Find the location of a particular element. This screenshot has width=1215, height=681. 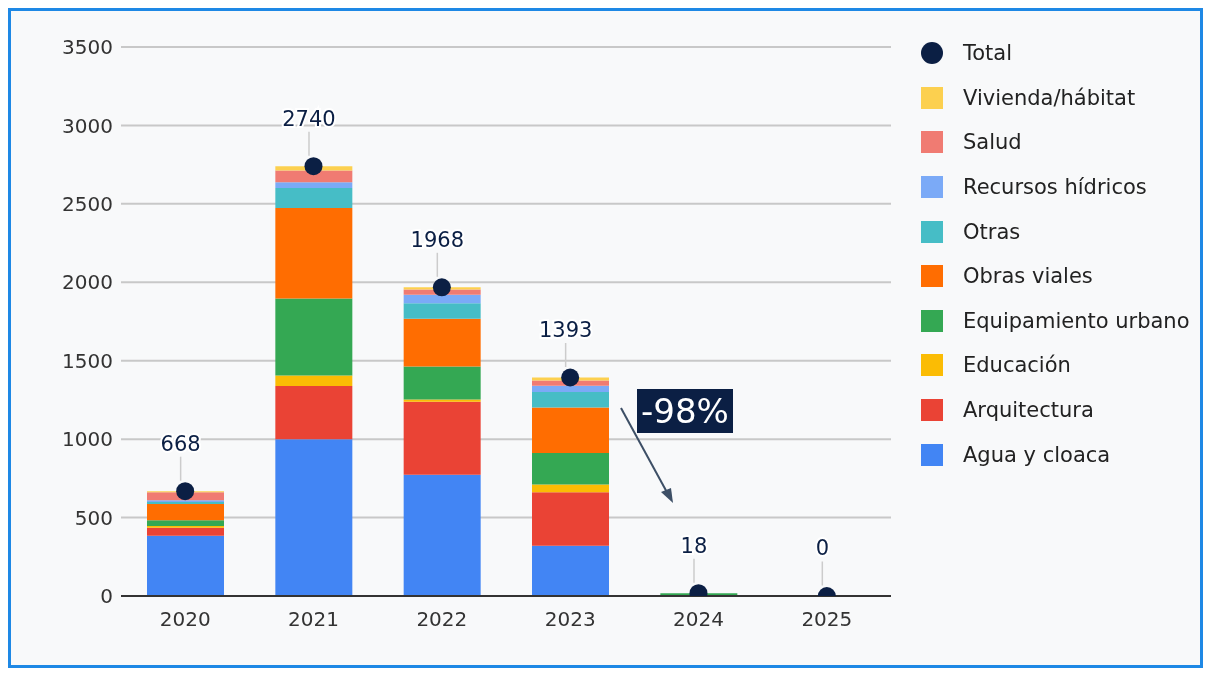

y-tick-label: 2000 is located at coordinates (87, 282).